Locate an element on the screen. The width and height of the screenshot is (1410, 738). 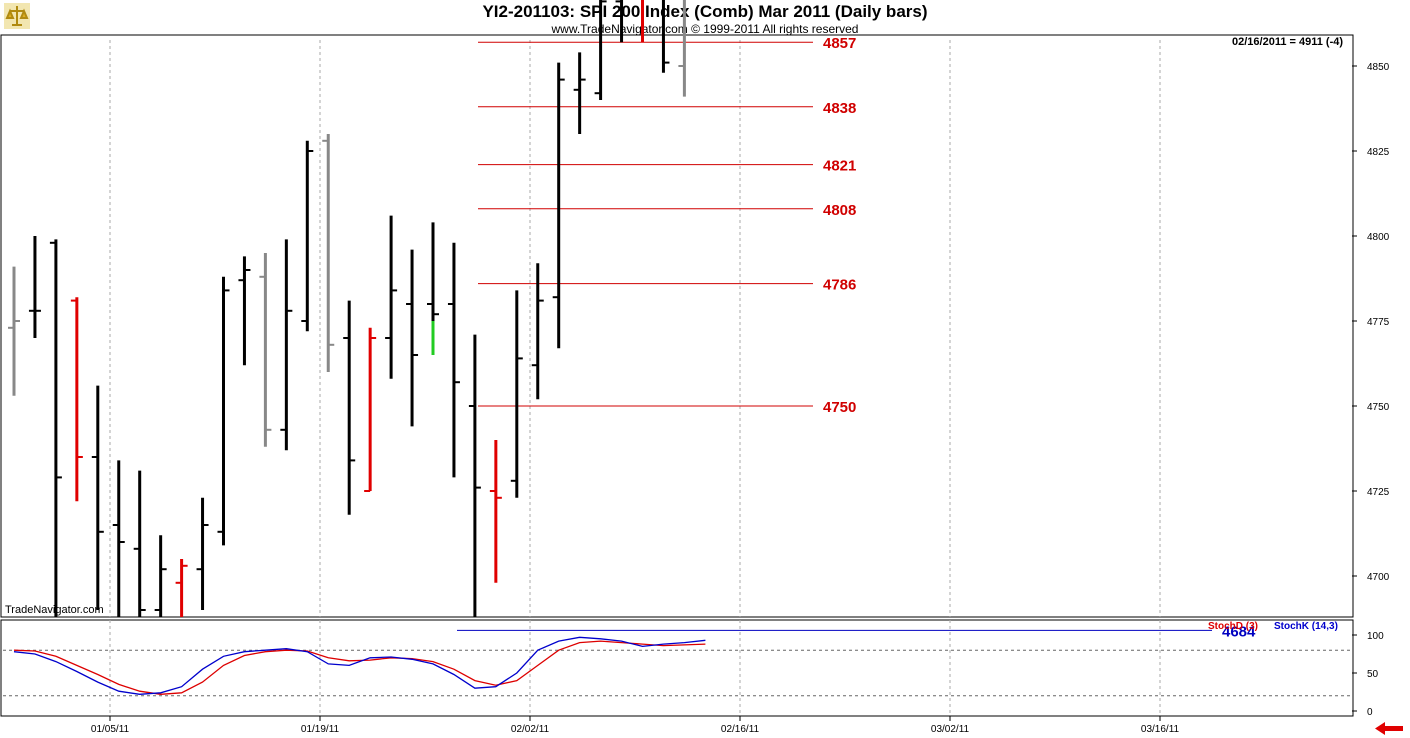
y-tick-label: 4725 is located at coordinates (1378, 492).